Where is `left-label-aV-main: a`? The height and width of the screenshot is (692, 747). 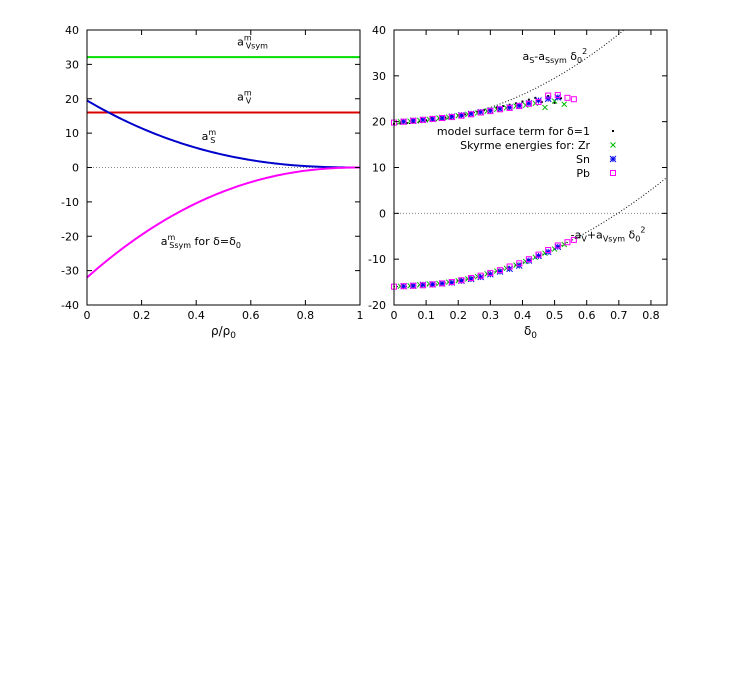
left-label-aV-main: a is located at coordinates (240, 96).